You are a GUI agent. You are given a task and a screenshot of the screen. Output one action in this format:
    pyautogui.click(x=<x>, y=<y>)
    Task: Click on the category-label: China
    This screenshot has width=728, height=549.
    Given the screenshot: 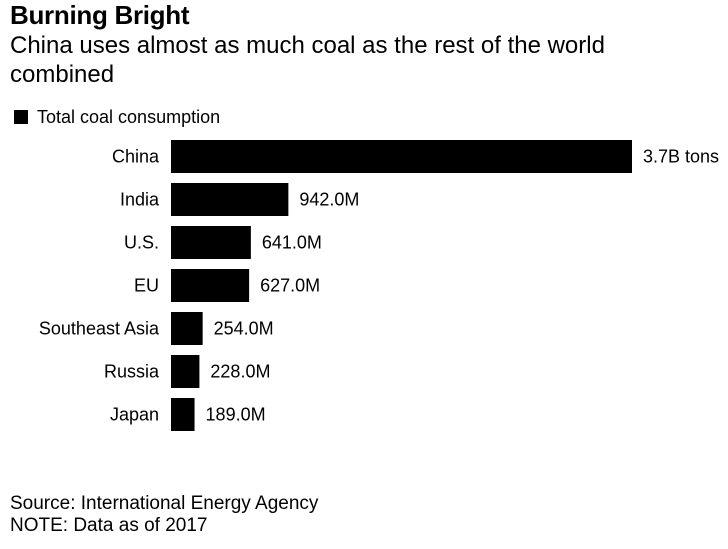 What is the action you would take?
    pyautogui.click(x=136, y=157)
    